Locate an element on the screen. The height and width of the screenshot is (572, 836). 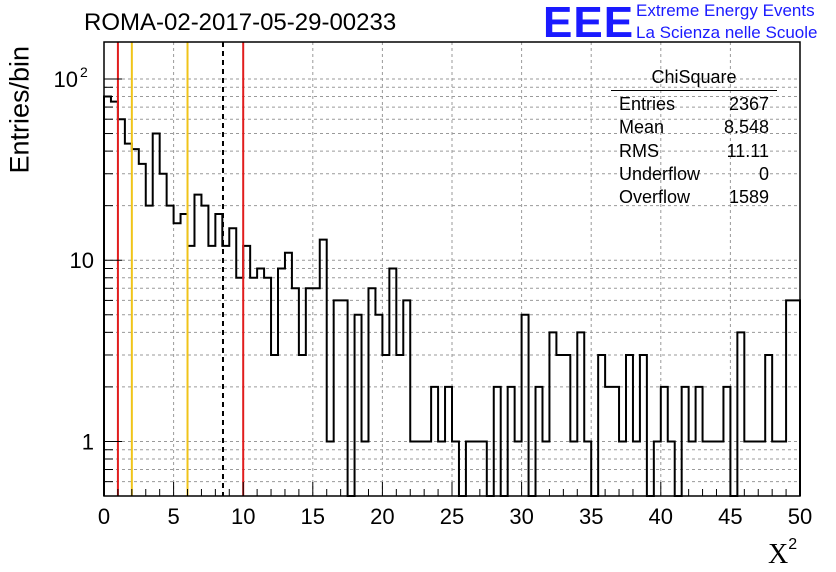
stats-label: Underflow is located at coordinates (660, 173).